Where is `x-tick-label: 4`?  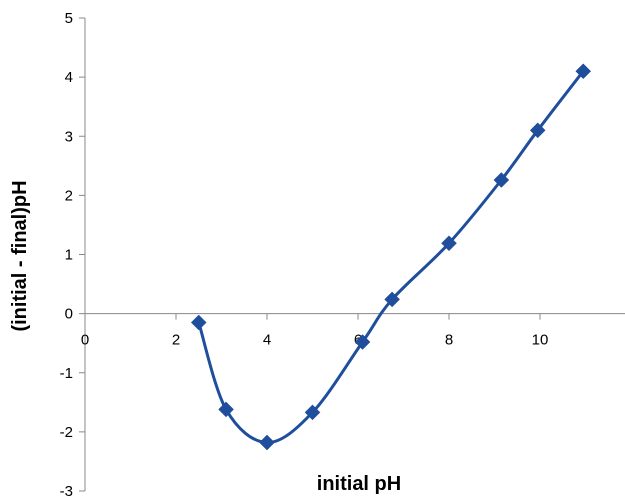
x-tick-label: 4 is located at coordinates (267, 340).